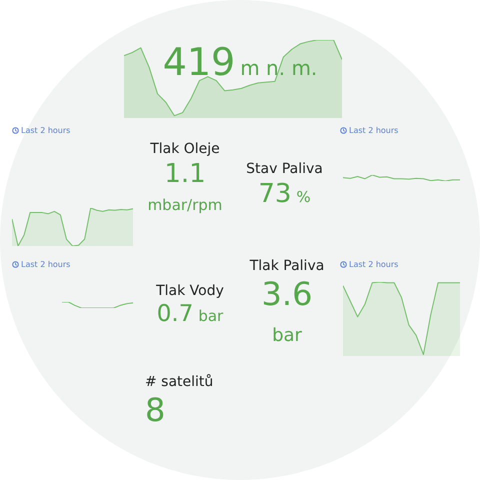  What do you see at coordinates (275, 194) in the screenshot?
I see `data-label: 73` at bounding box center [275, 194].